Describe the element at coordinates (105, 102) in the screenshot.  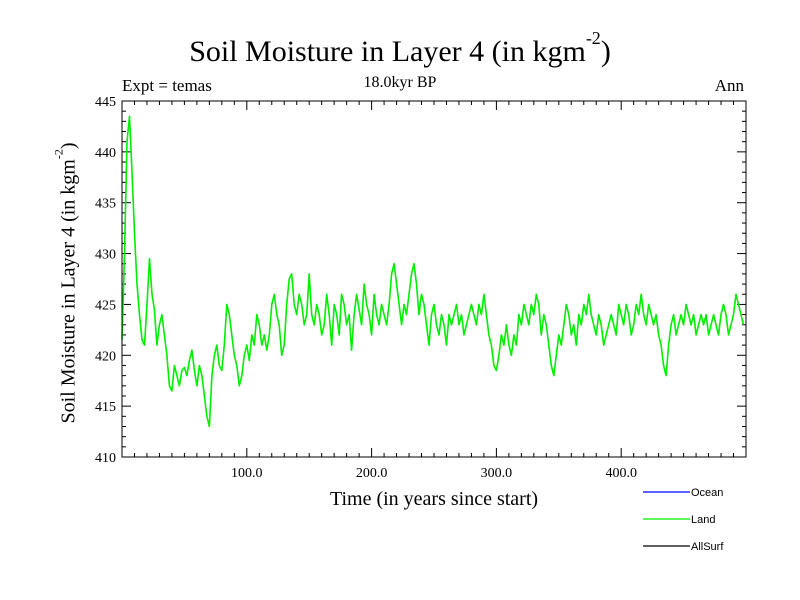
I see `y-tick-label: 445` at that location.